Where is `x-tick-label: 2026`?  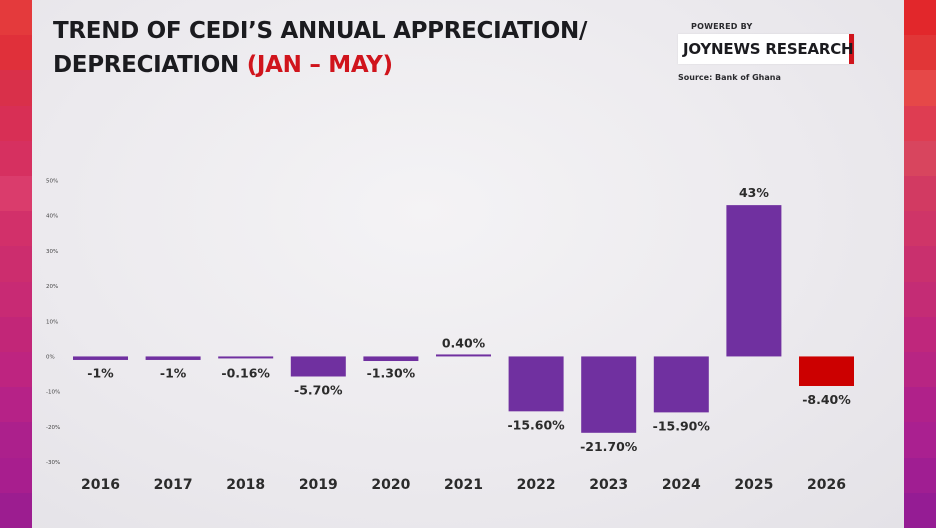 x-tick-label: 2026 is located at coordinates (826, 485).